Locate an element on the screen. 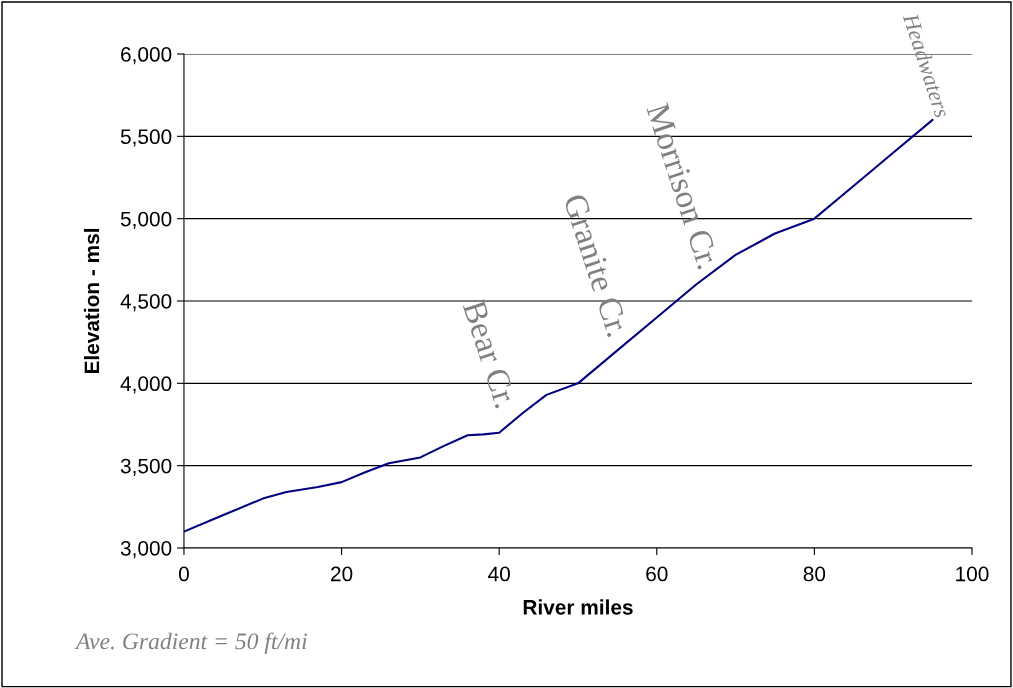 The width and height of the screenshot is (1013, 688). y-tick-label: 3,000 is located at coordinates (146, 549).